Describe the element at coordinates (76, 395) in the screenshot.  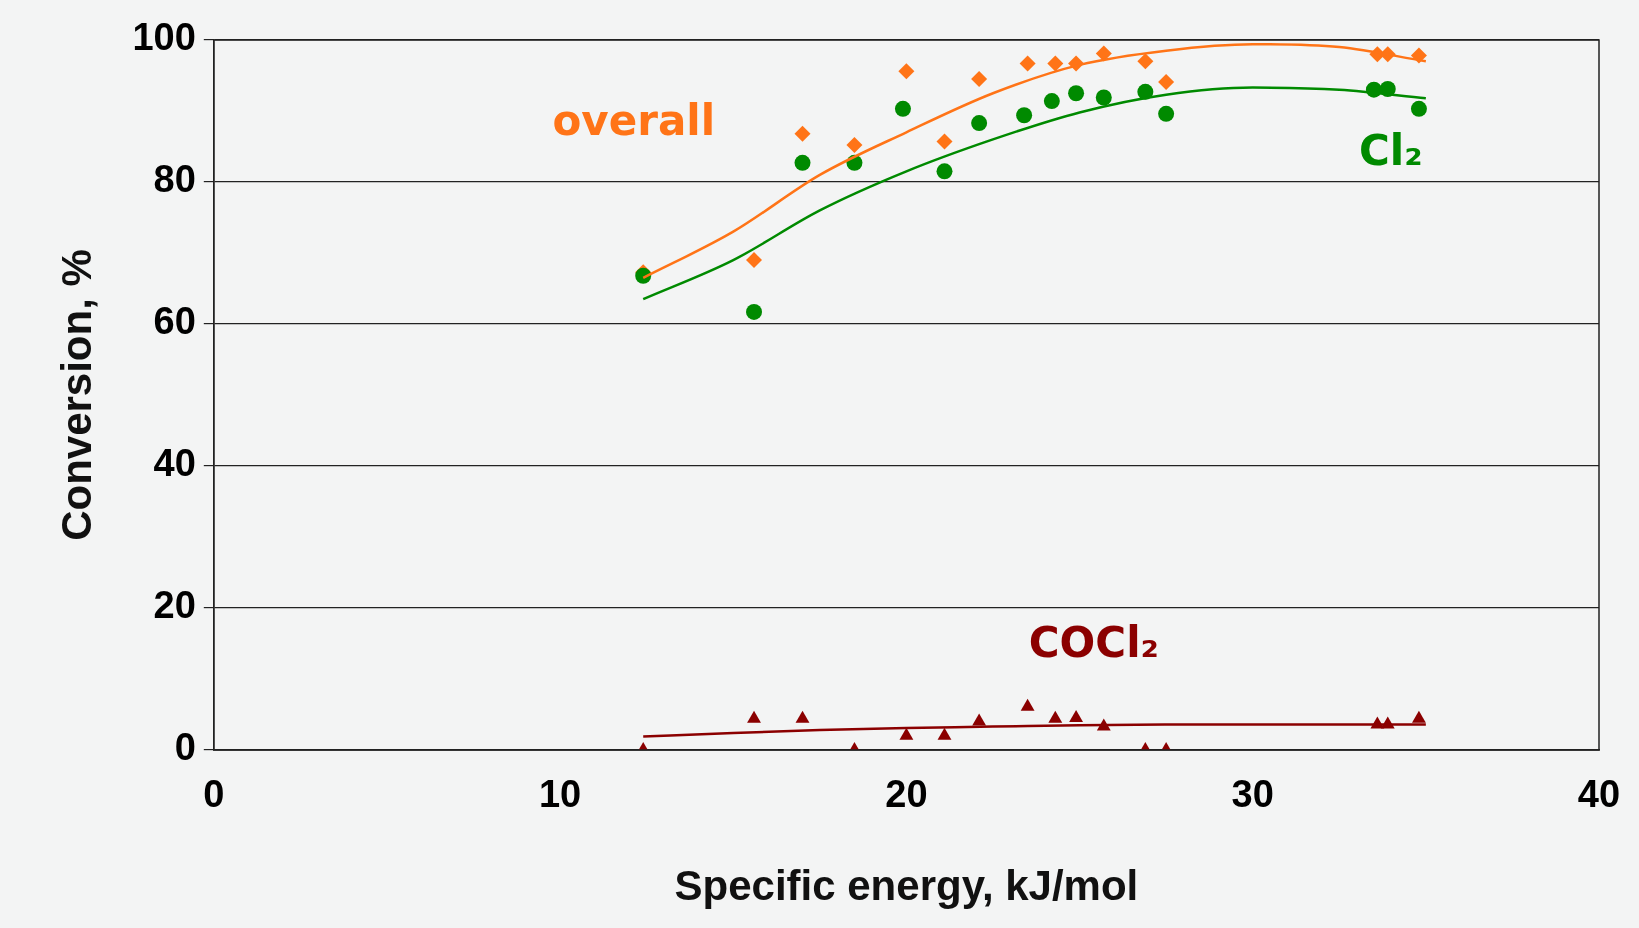
I see `y-axis-title: Conversion, %` at that location.